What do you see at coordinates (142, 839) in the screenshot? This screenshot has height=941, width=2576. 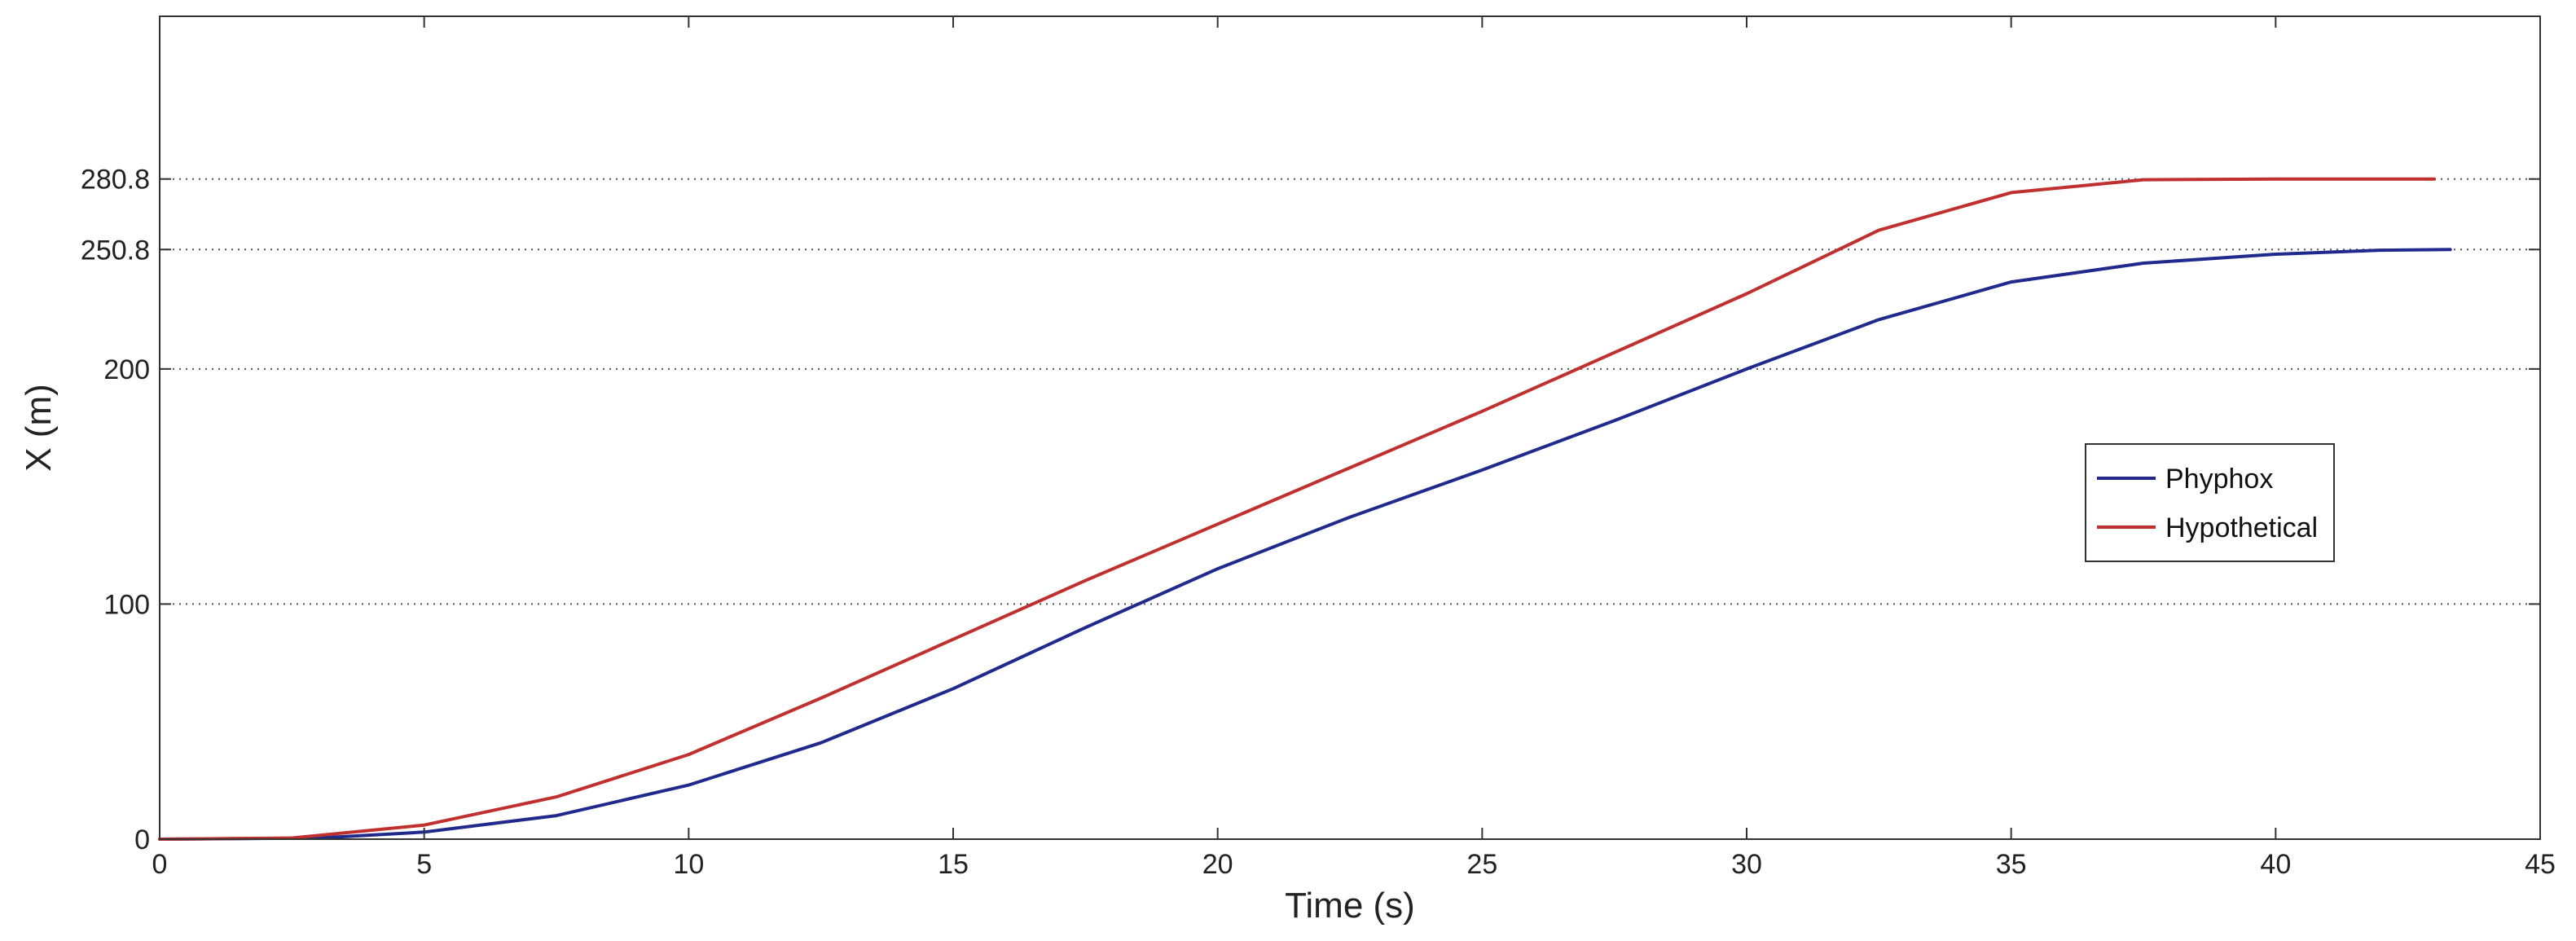 I see `y-tick-label-0: 0` at bounding box center [142, 839].